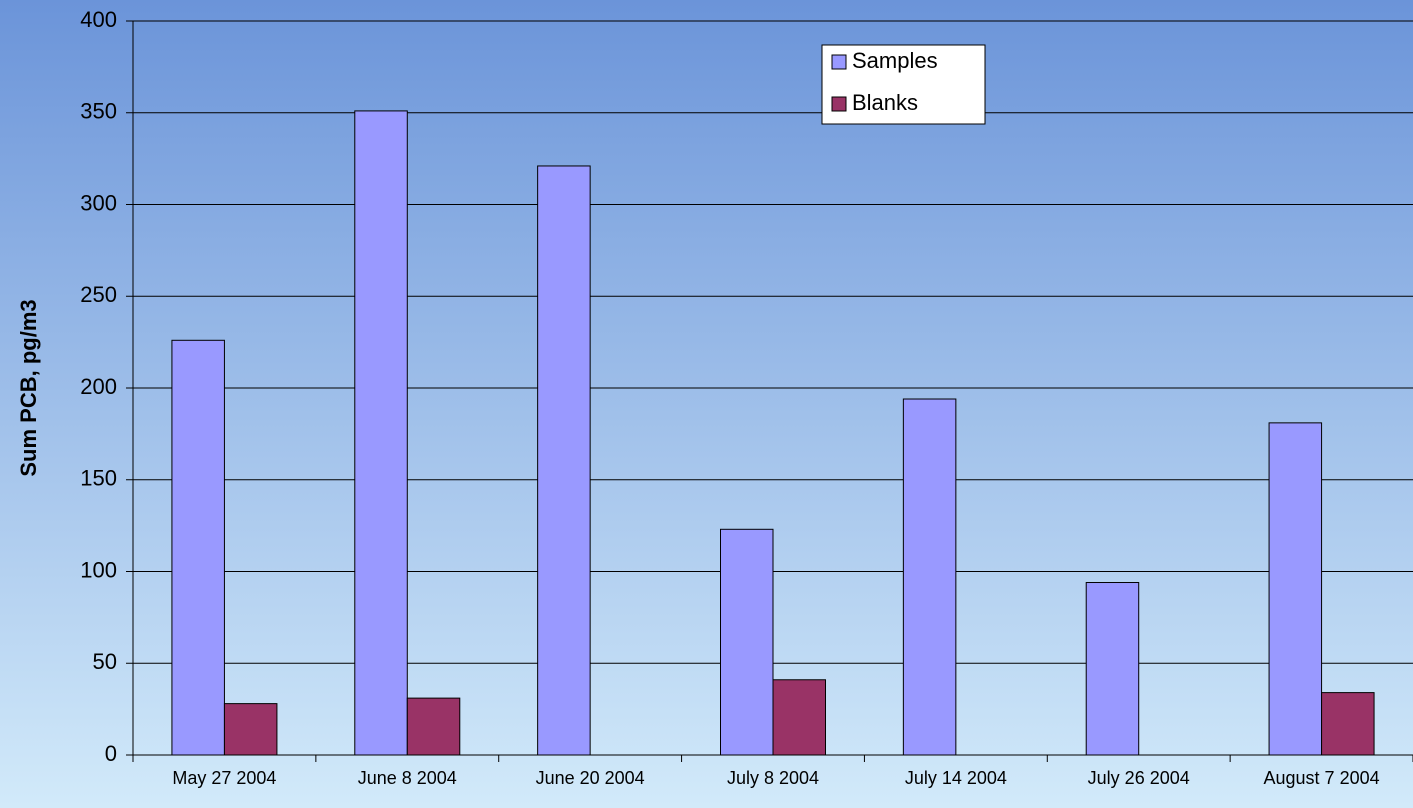  I want to click on x-tick-label: July 14 2004, so click(956, 778).